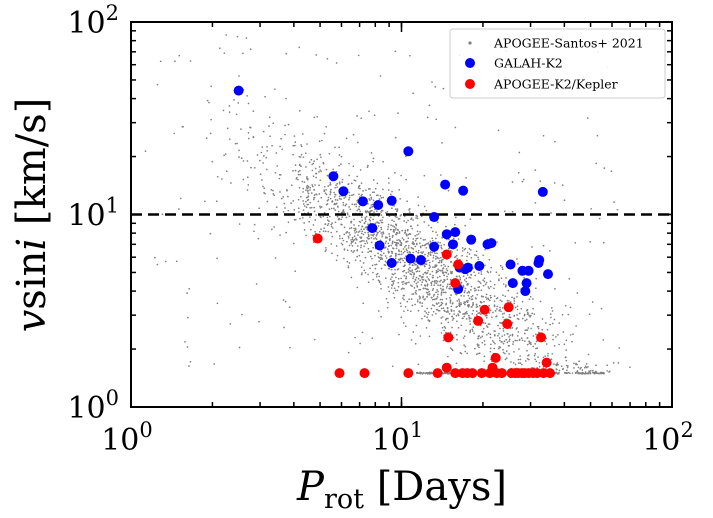  What do you see at coordinates (478, 320) in the screenshot?
I see `apogee-k2-kepler-point` at bounding box center [478, 320].